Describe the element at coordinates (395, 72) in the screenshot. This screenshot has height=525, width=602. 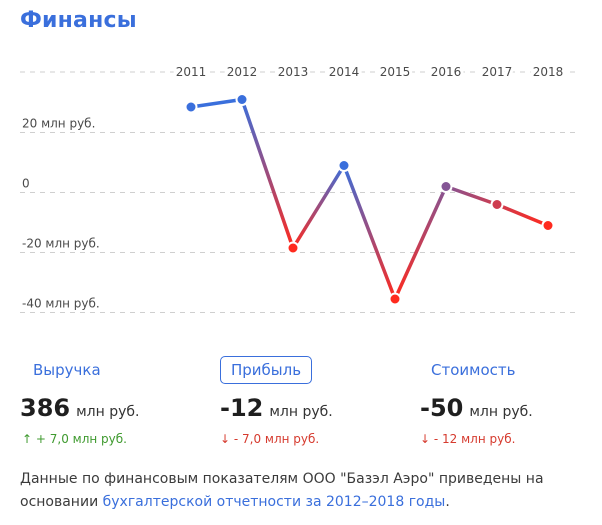
I see `x-tick-label: 2015` at that location.